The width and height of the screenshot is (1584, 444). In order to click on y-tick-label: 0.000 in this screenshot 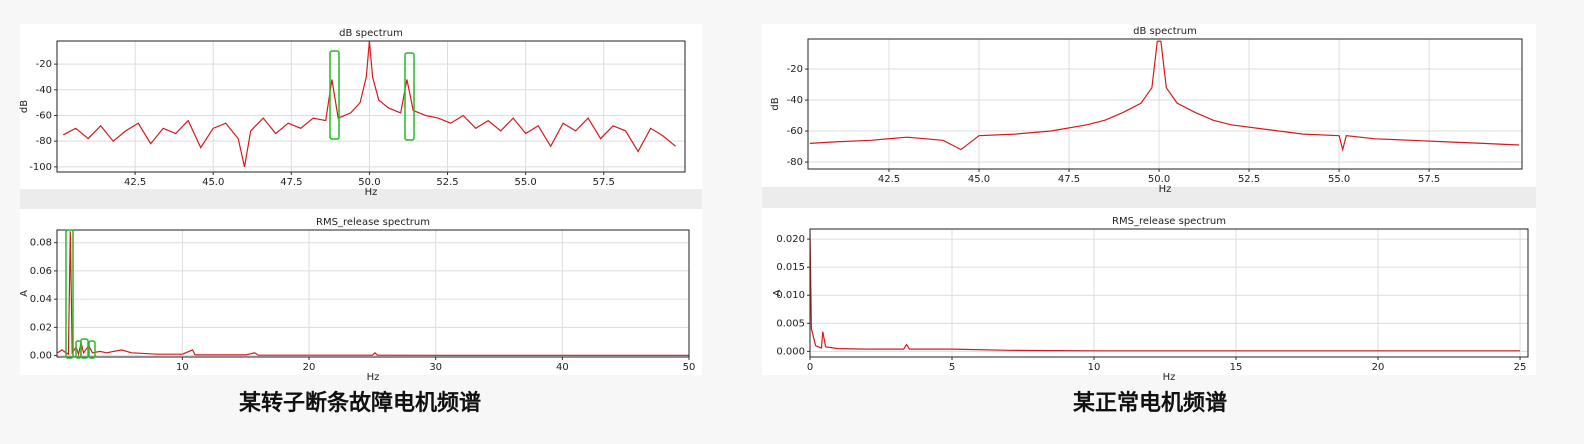, I will do `click(790, 351)`.